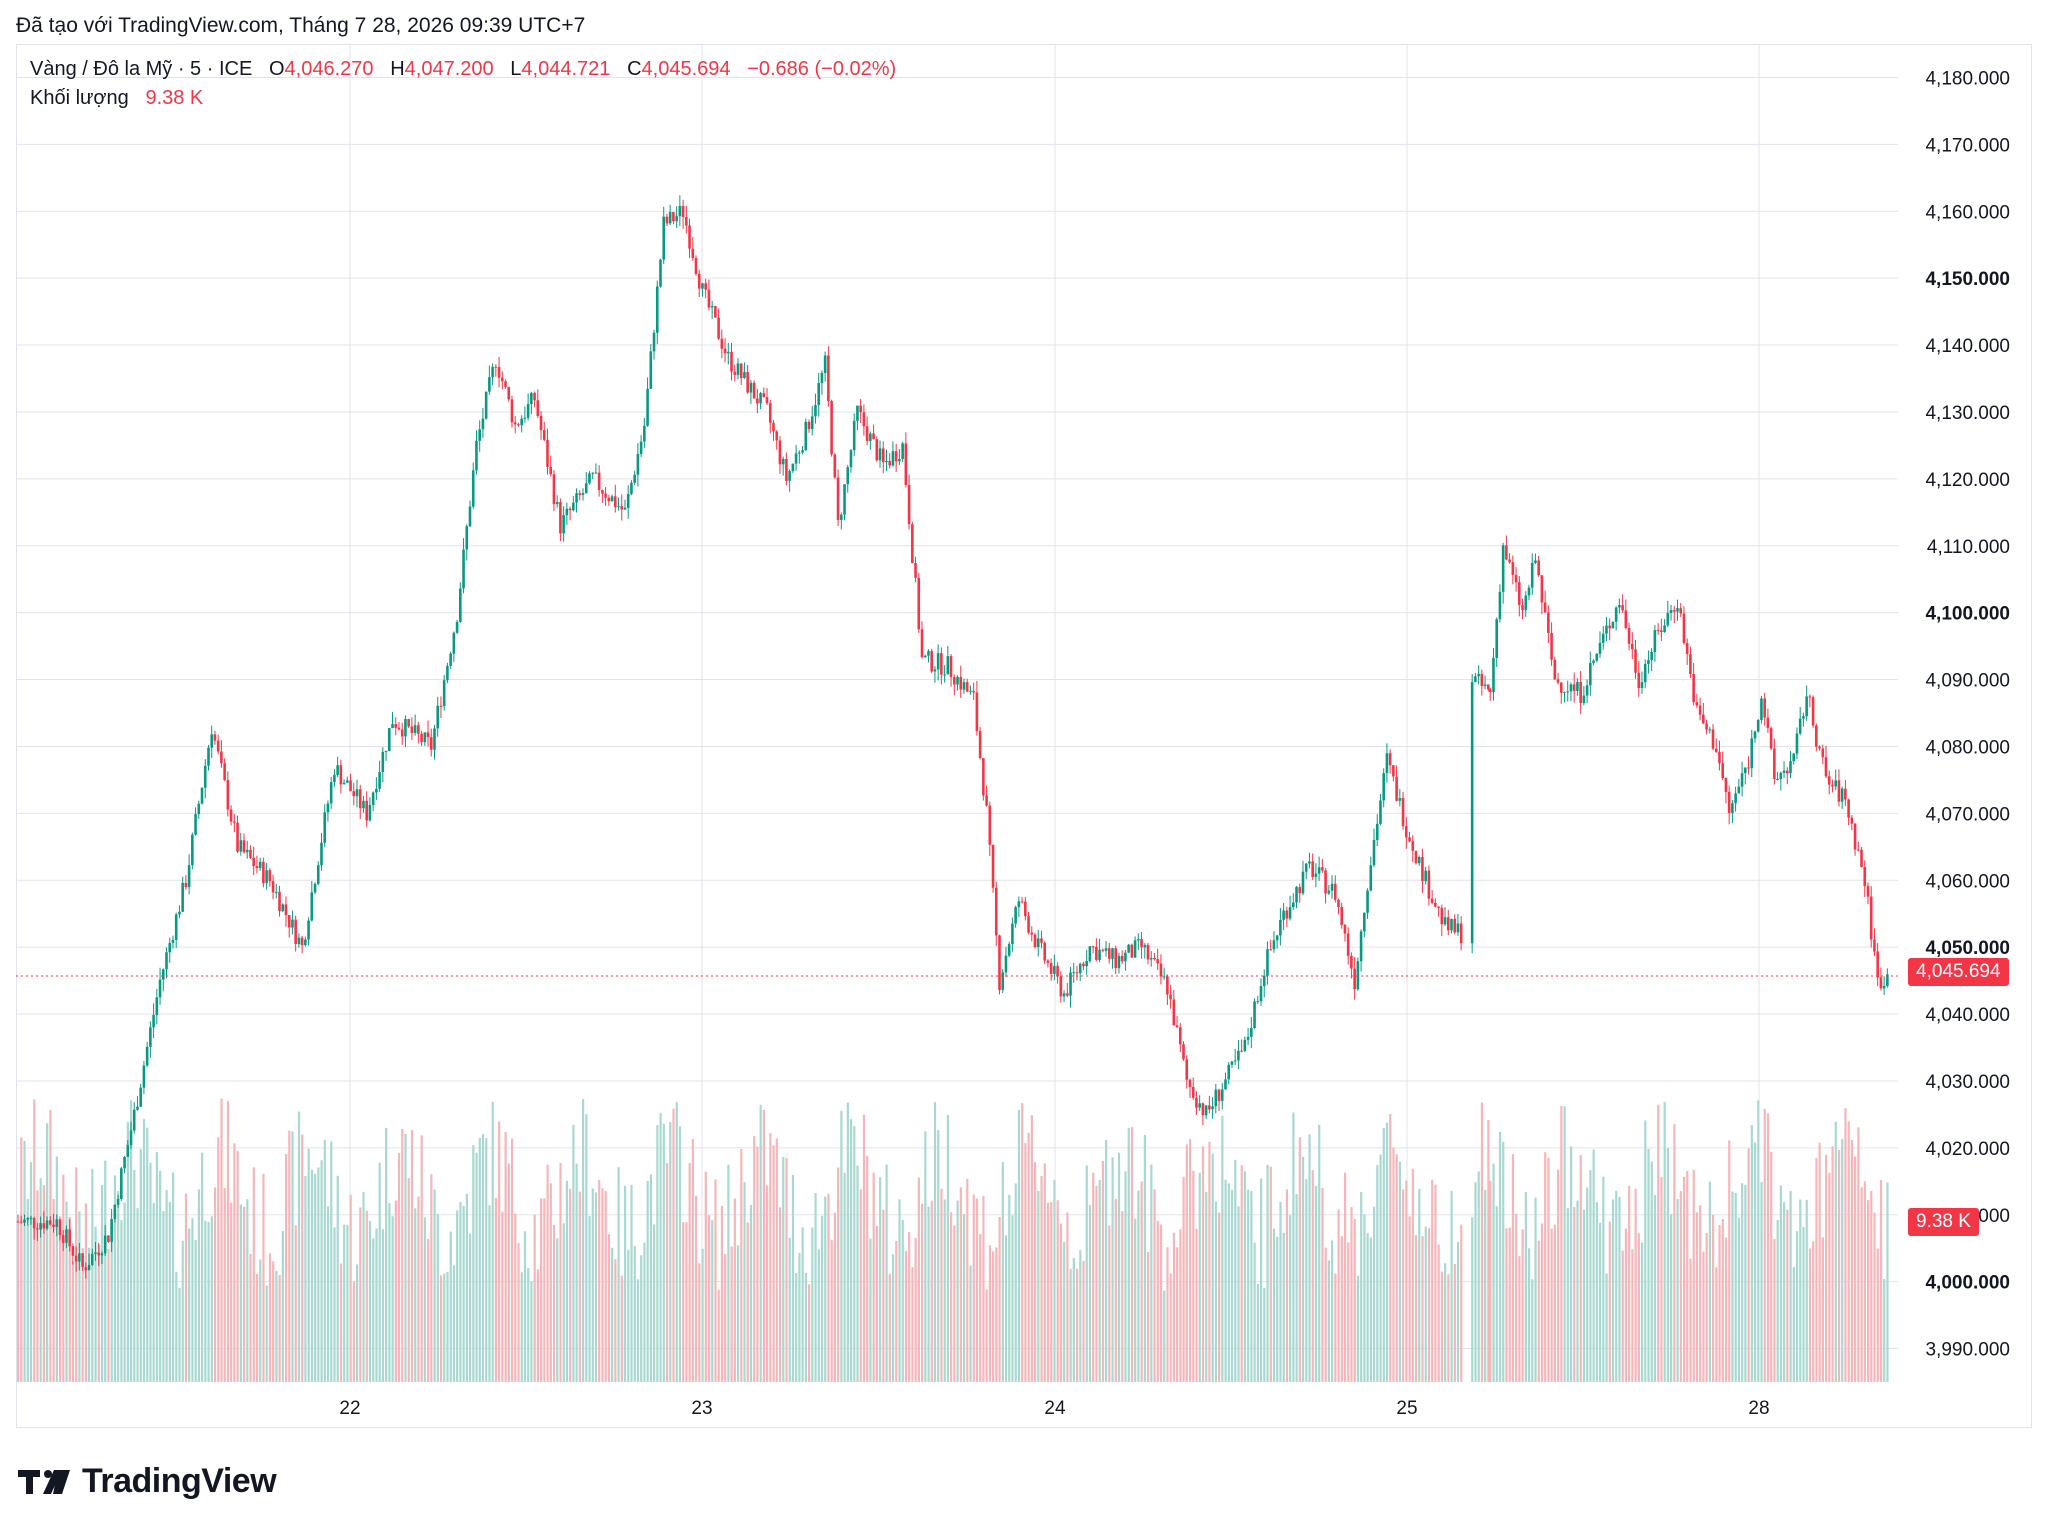  Describe the element at coordinates (147, 1481) in the screenshot. I see `tradingview-logo: TradingView` at that location.